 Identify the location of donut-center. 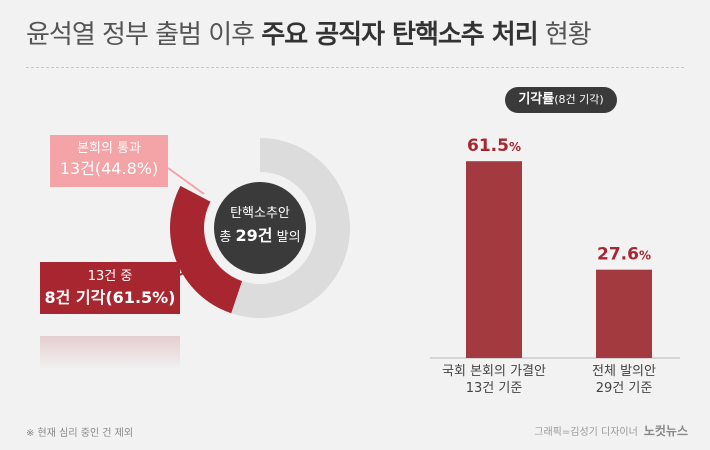
(260, 228).